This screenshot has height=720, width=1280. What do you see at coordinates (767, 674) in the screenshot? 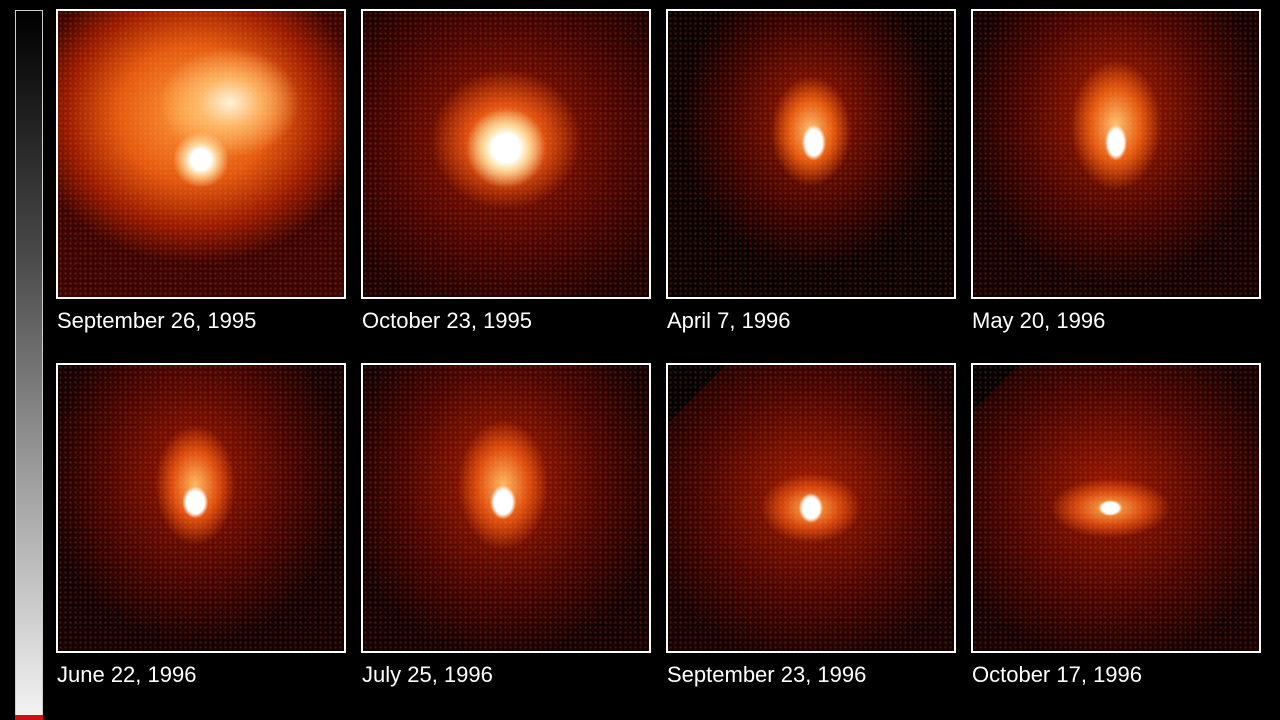
I see `date-label-7: September 23, 1996` at bounding box center [767, 674].